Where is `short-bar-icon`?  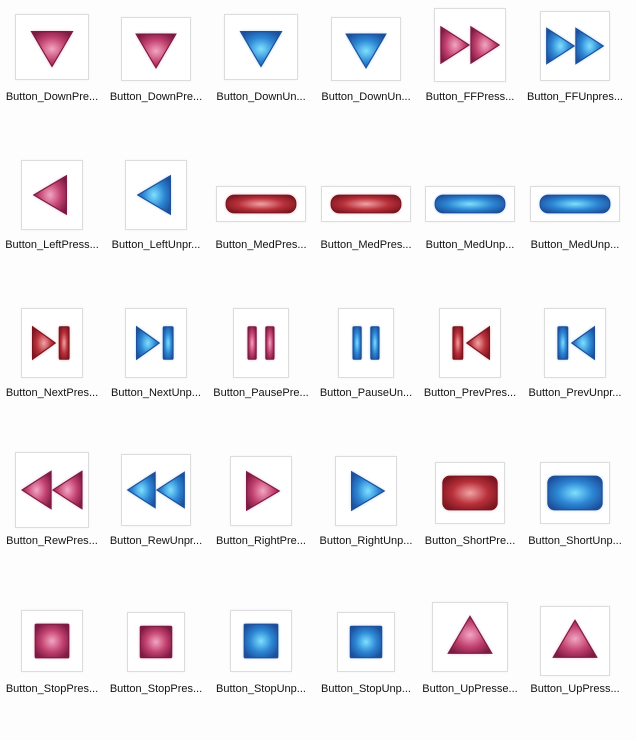 short-bar-icon is located at coordinates (575, 493).